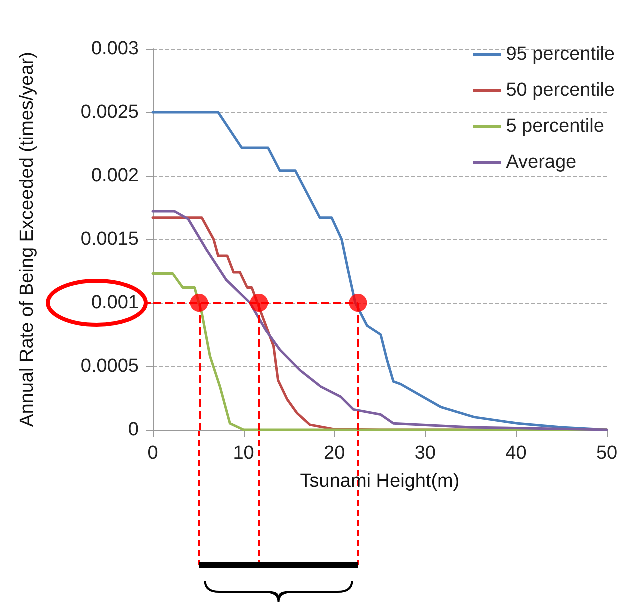 This screenshot has height=602, width=630. What do you see at coordinates (335, 453) in the screenshot?
I see `x-tick-label: 20` at bounding box center [335, 453].